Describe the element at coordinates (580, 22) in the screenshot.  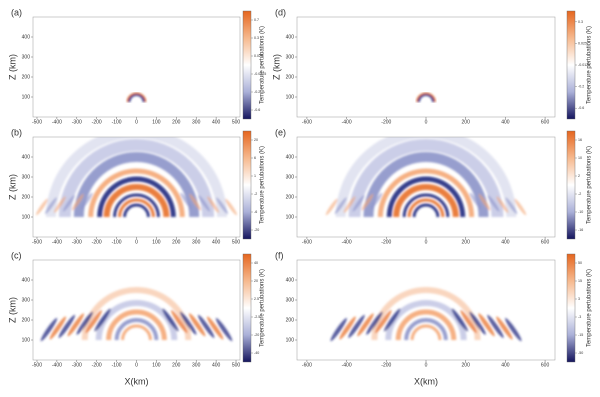
I see `colorbar-tick-label: 0.3` at that location.